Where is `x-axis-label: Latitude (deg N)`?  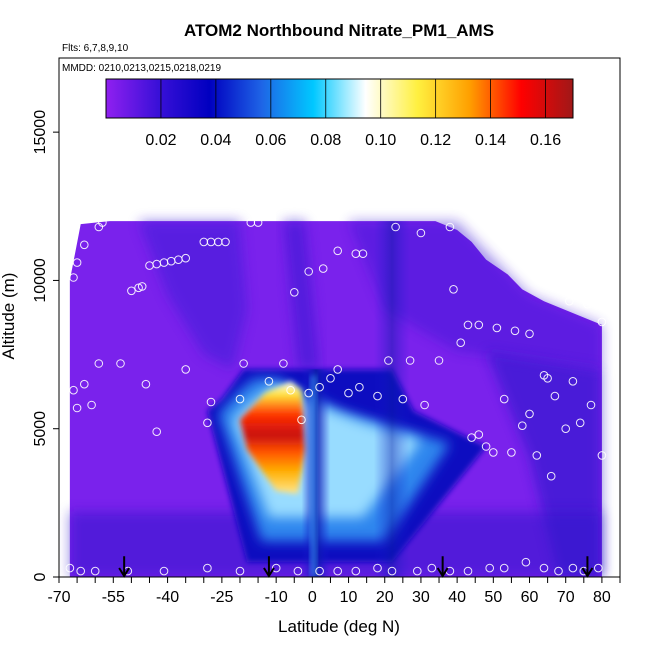 x-axis-label: Latitude (deg N) is located at coordinates (339, 626).